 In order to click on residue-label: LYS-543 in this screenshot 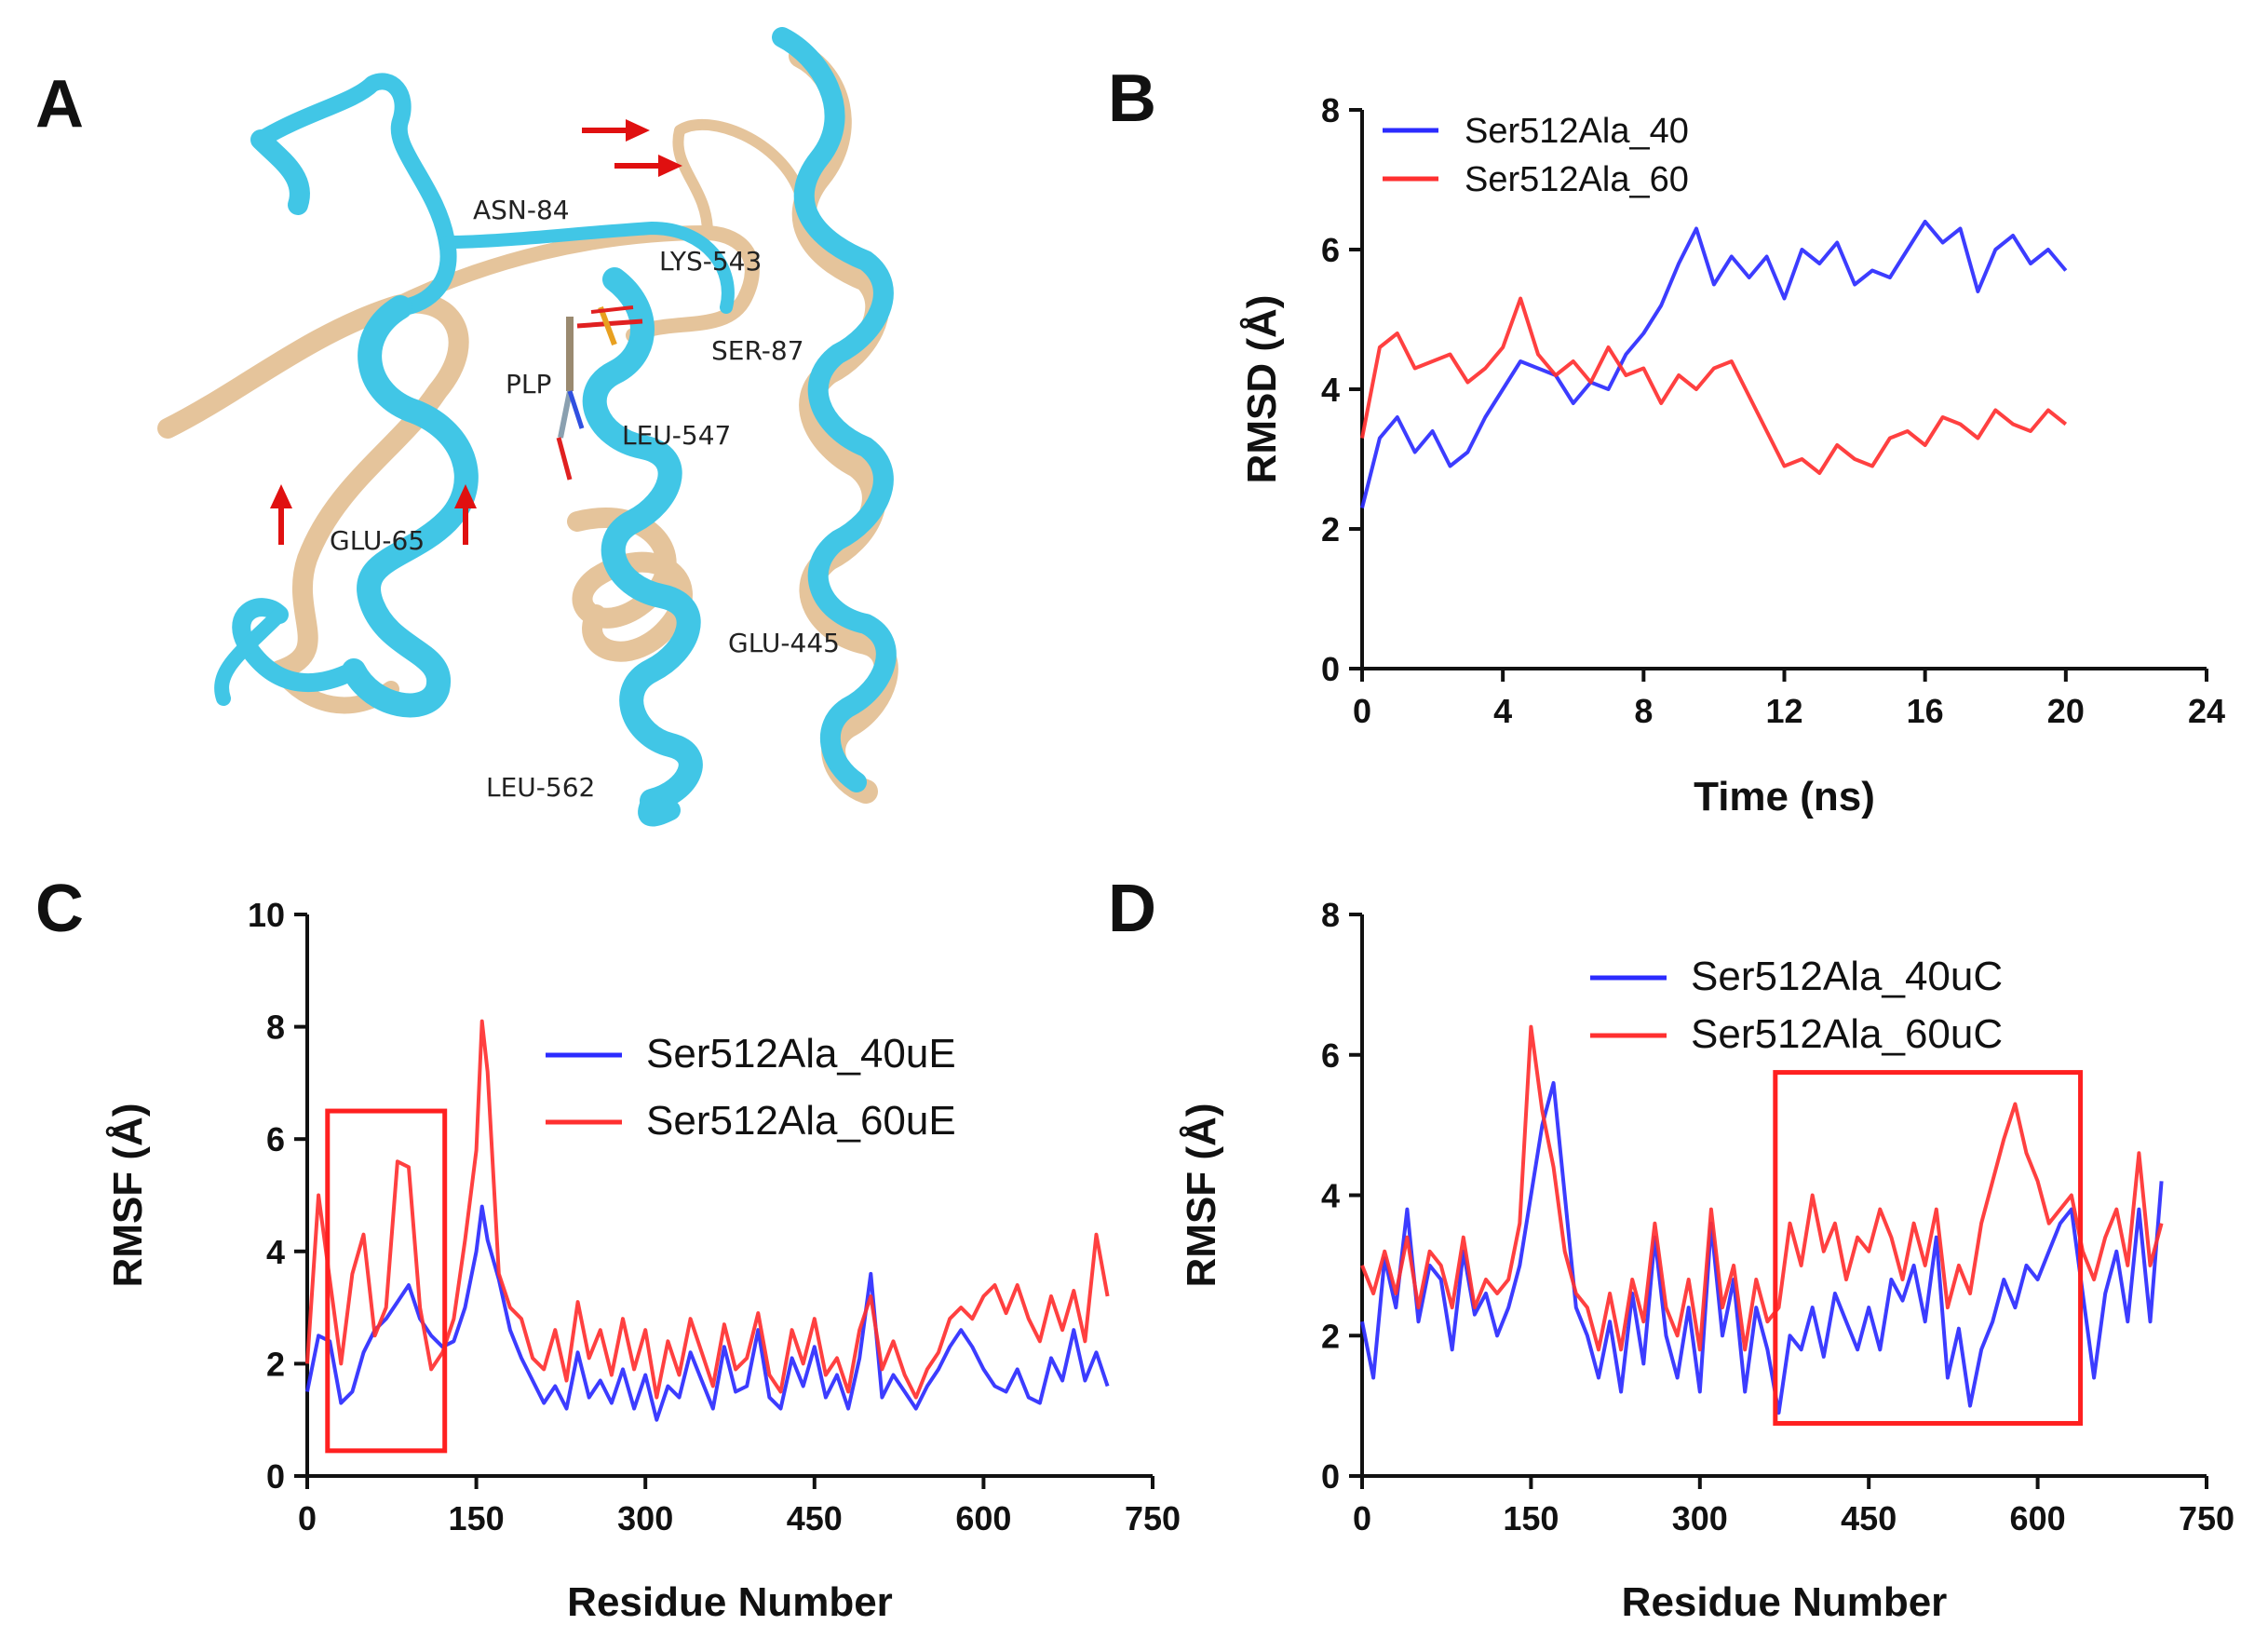, I will do `click(710, 261)`.